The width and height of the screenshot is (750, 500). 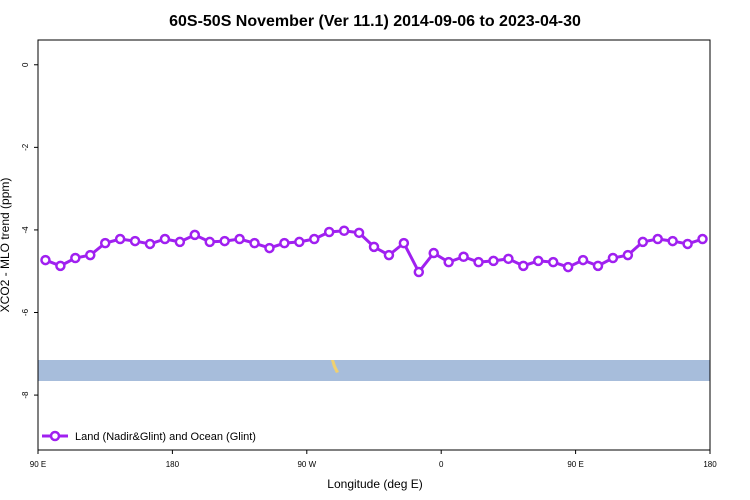 I want to click on x-axis-label: Longitude (deg E), so click(x=374, y=484).